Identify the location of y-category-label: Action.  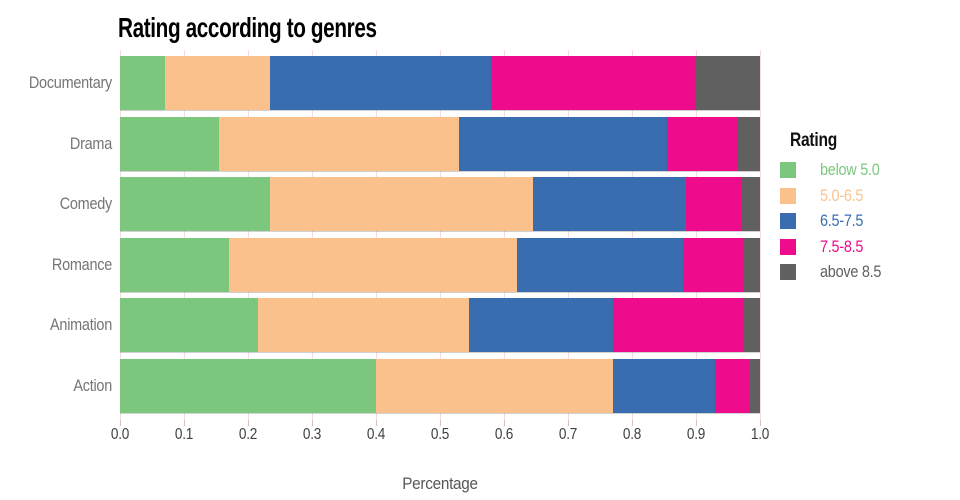
(92, 385).